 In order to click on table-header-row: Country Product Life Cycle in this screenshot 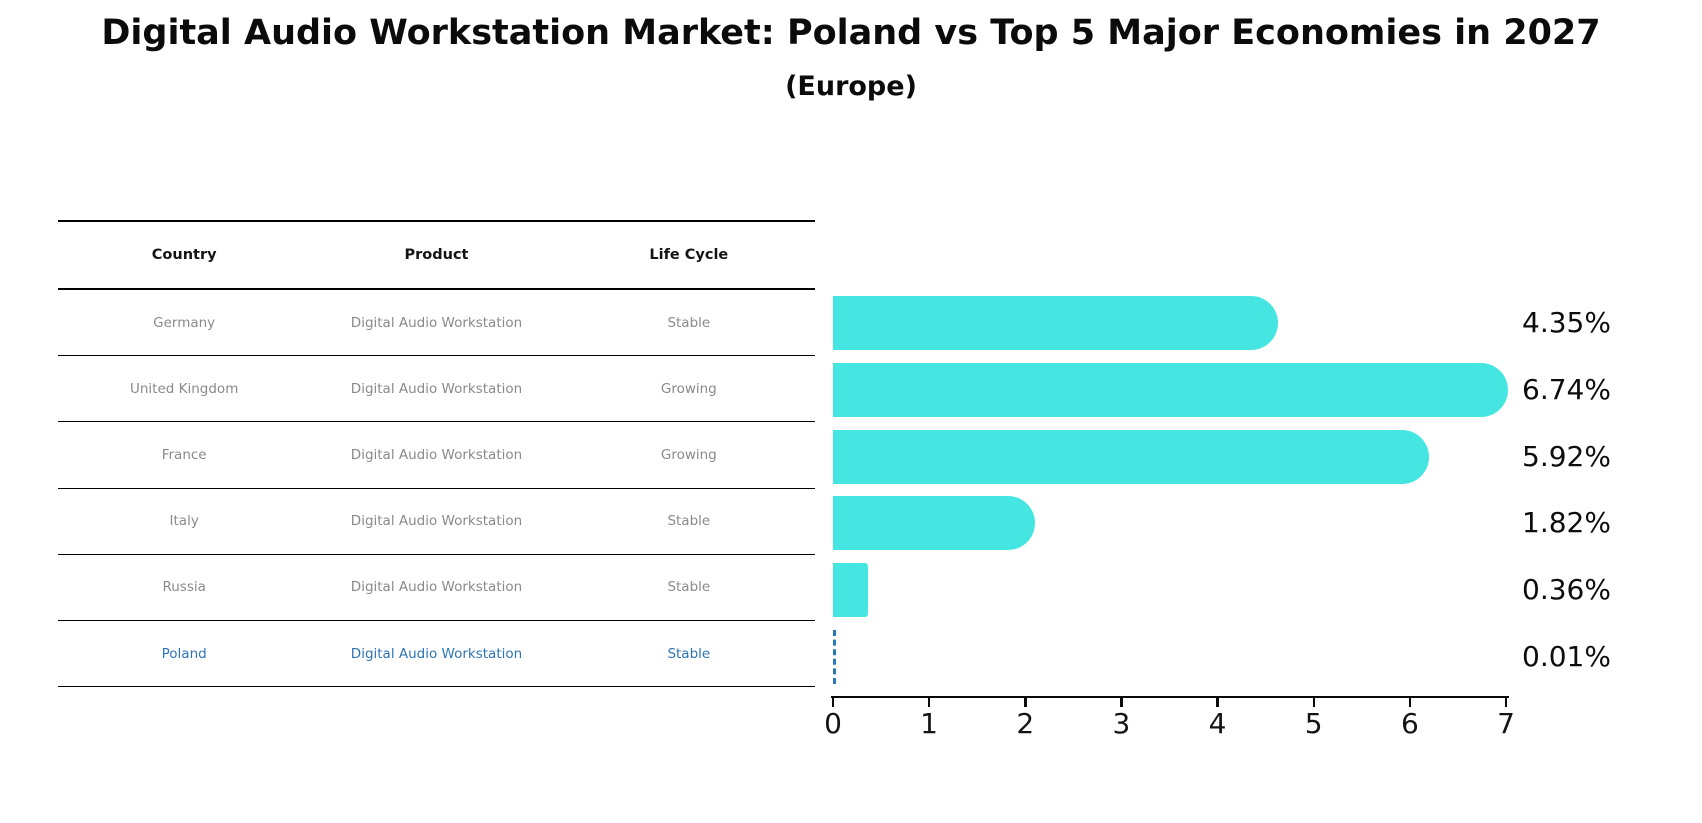, I will do `click(436, 256)`.